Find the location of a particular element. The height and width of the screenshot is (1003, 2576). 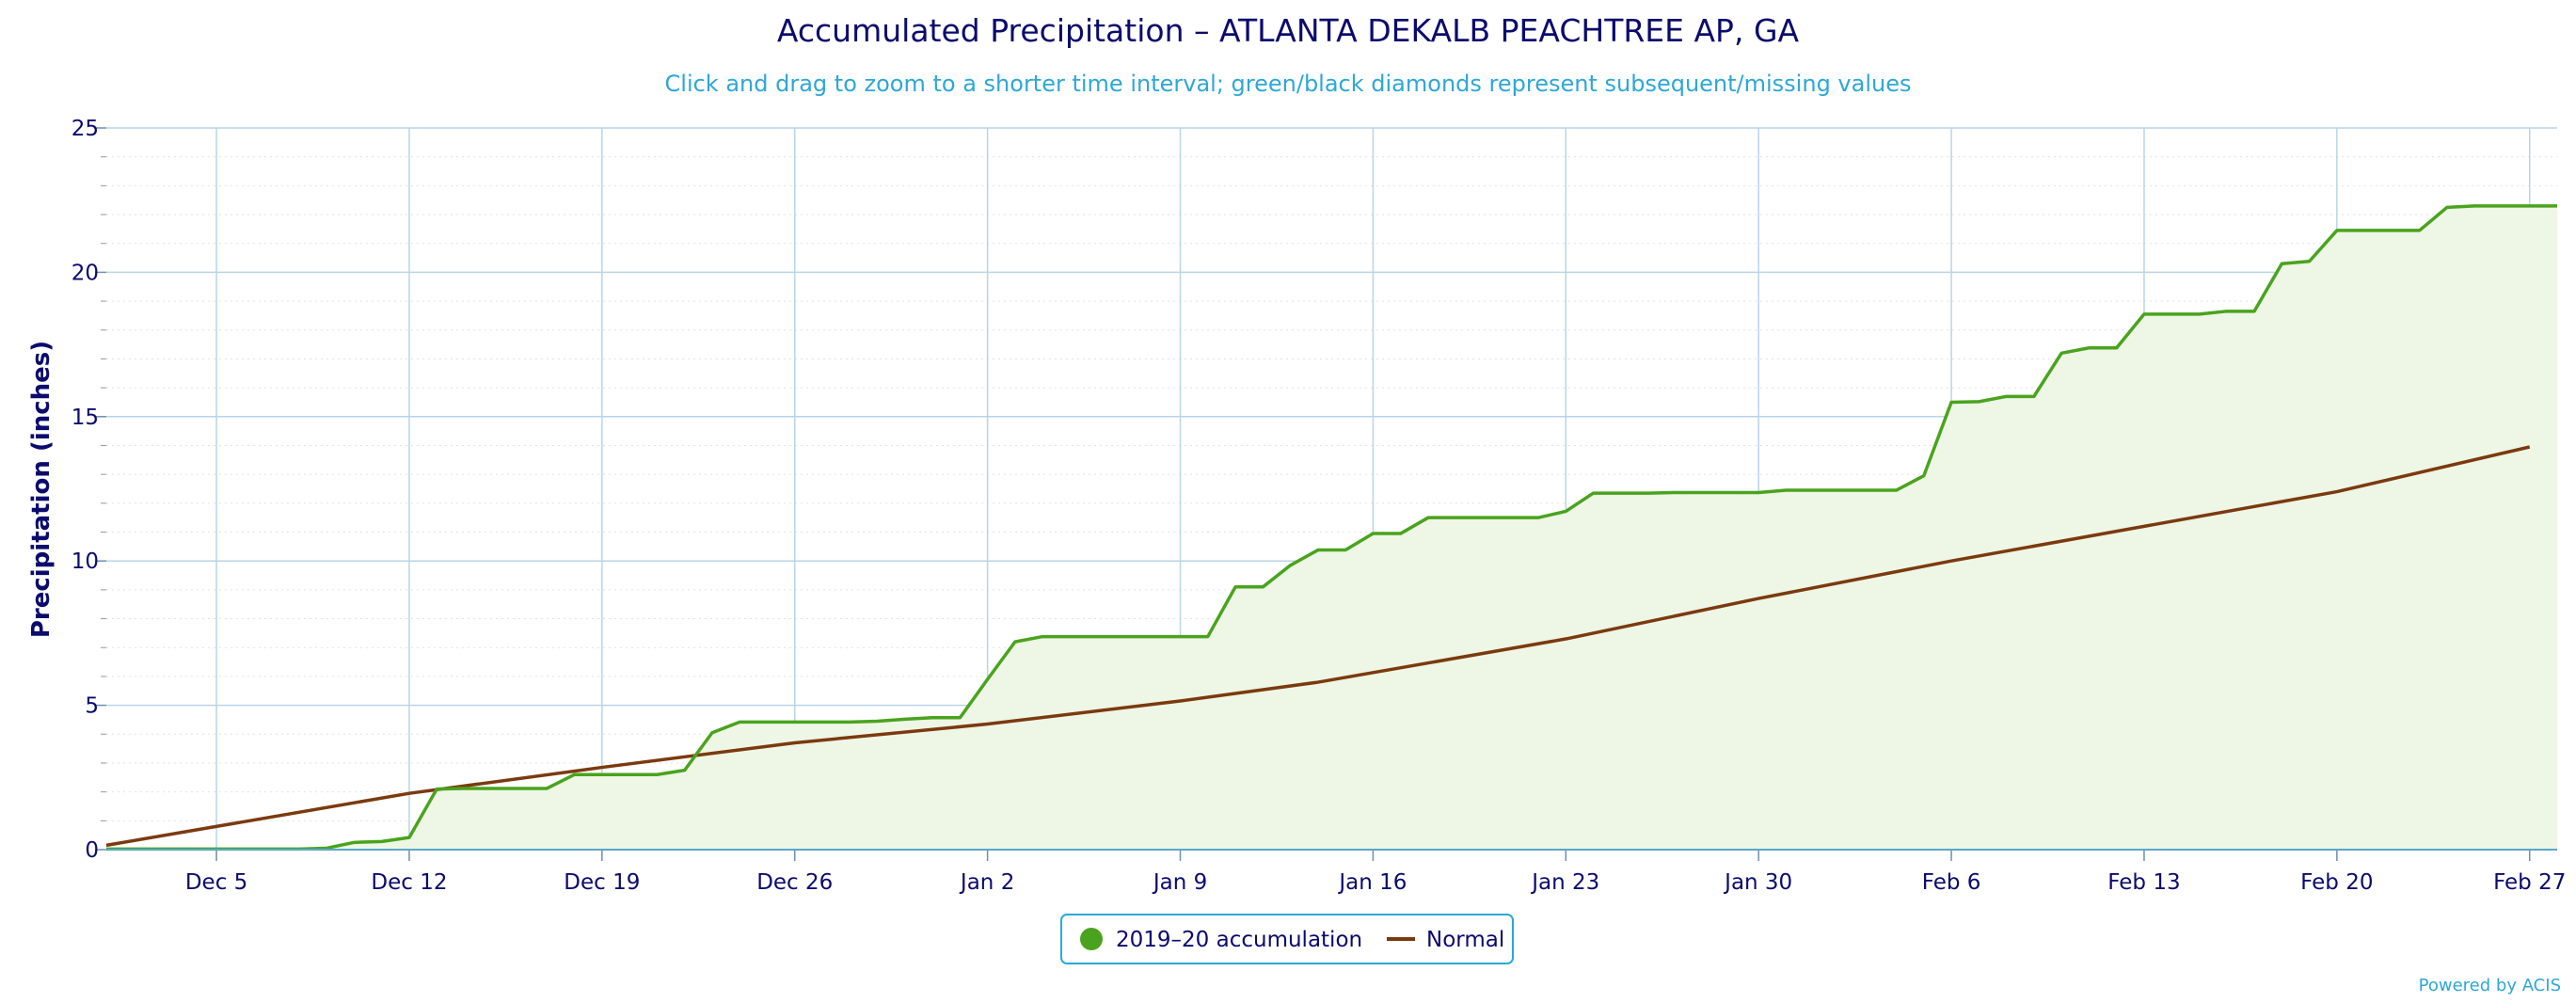

y-tick-label: 5 is located at coordinates (92, 706).